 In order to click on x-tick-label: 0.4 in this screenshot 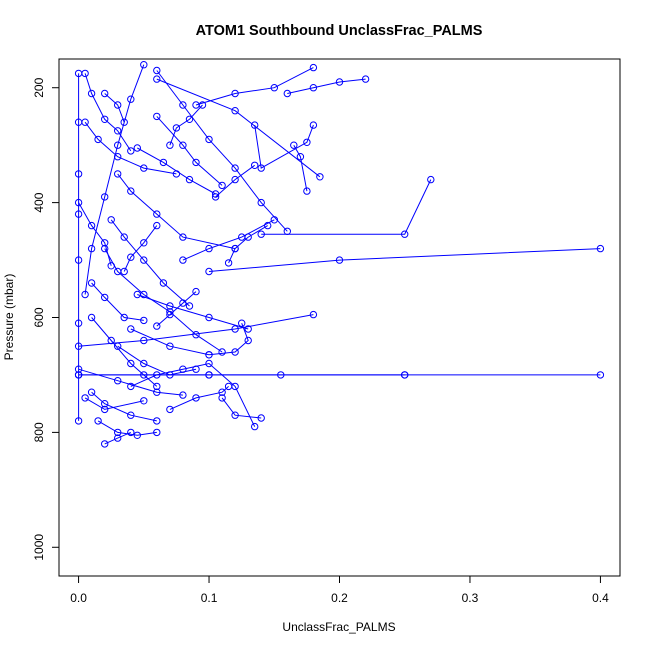, I will do `click(600, 598)`.